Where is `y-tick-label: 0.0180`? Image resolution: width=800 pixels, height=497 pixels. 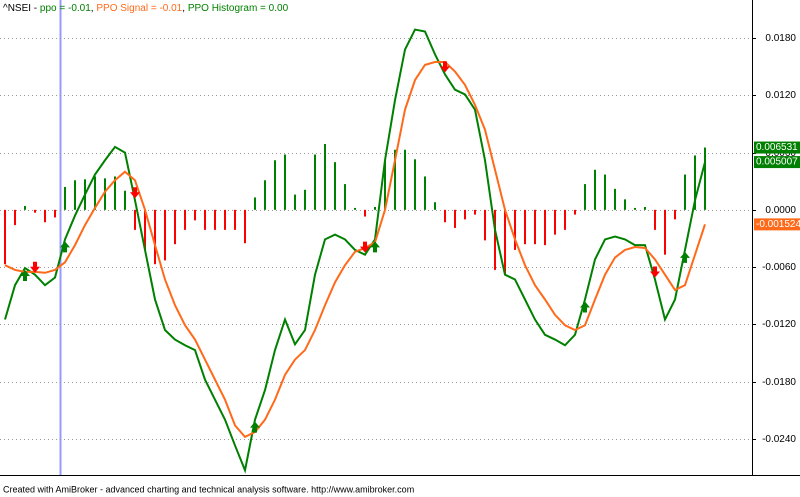
y-tick-label: 0.0180 is located at coordinates (780, 38).